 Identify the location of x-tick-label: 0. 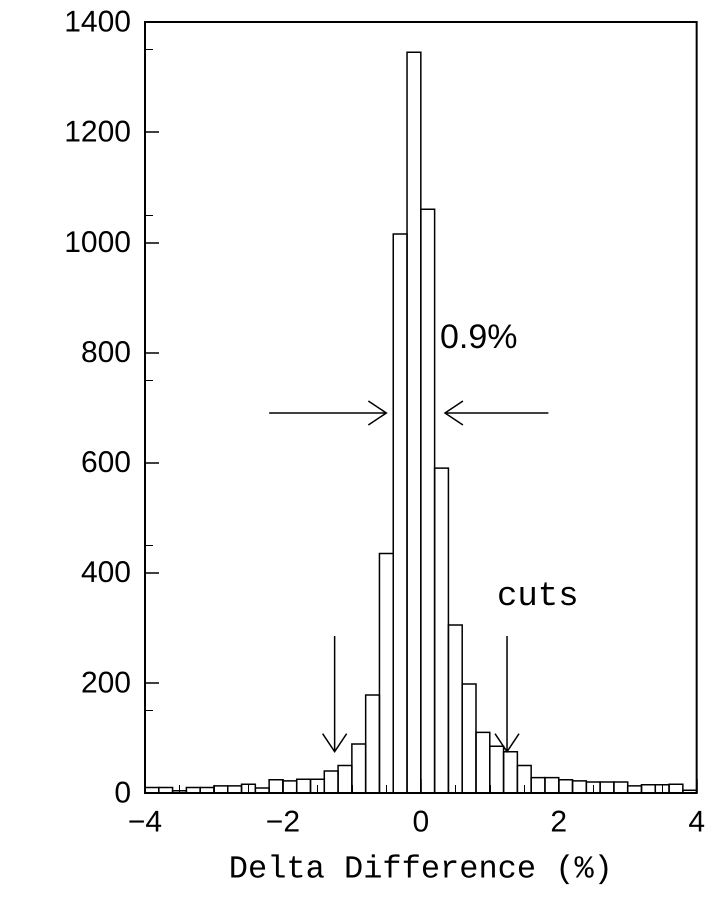
(421, 822).